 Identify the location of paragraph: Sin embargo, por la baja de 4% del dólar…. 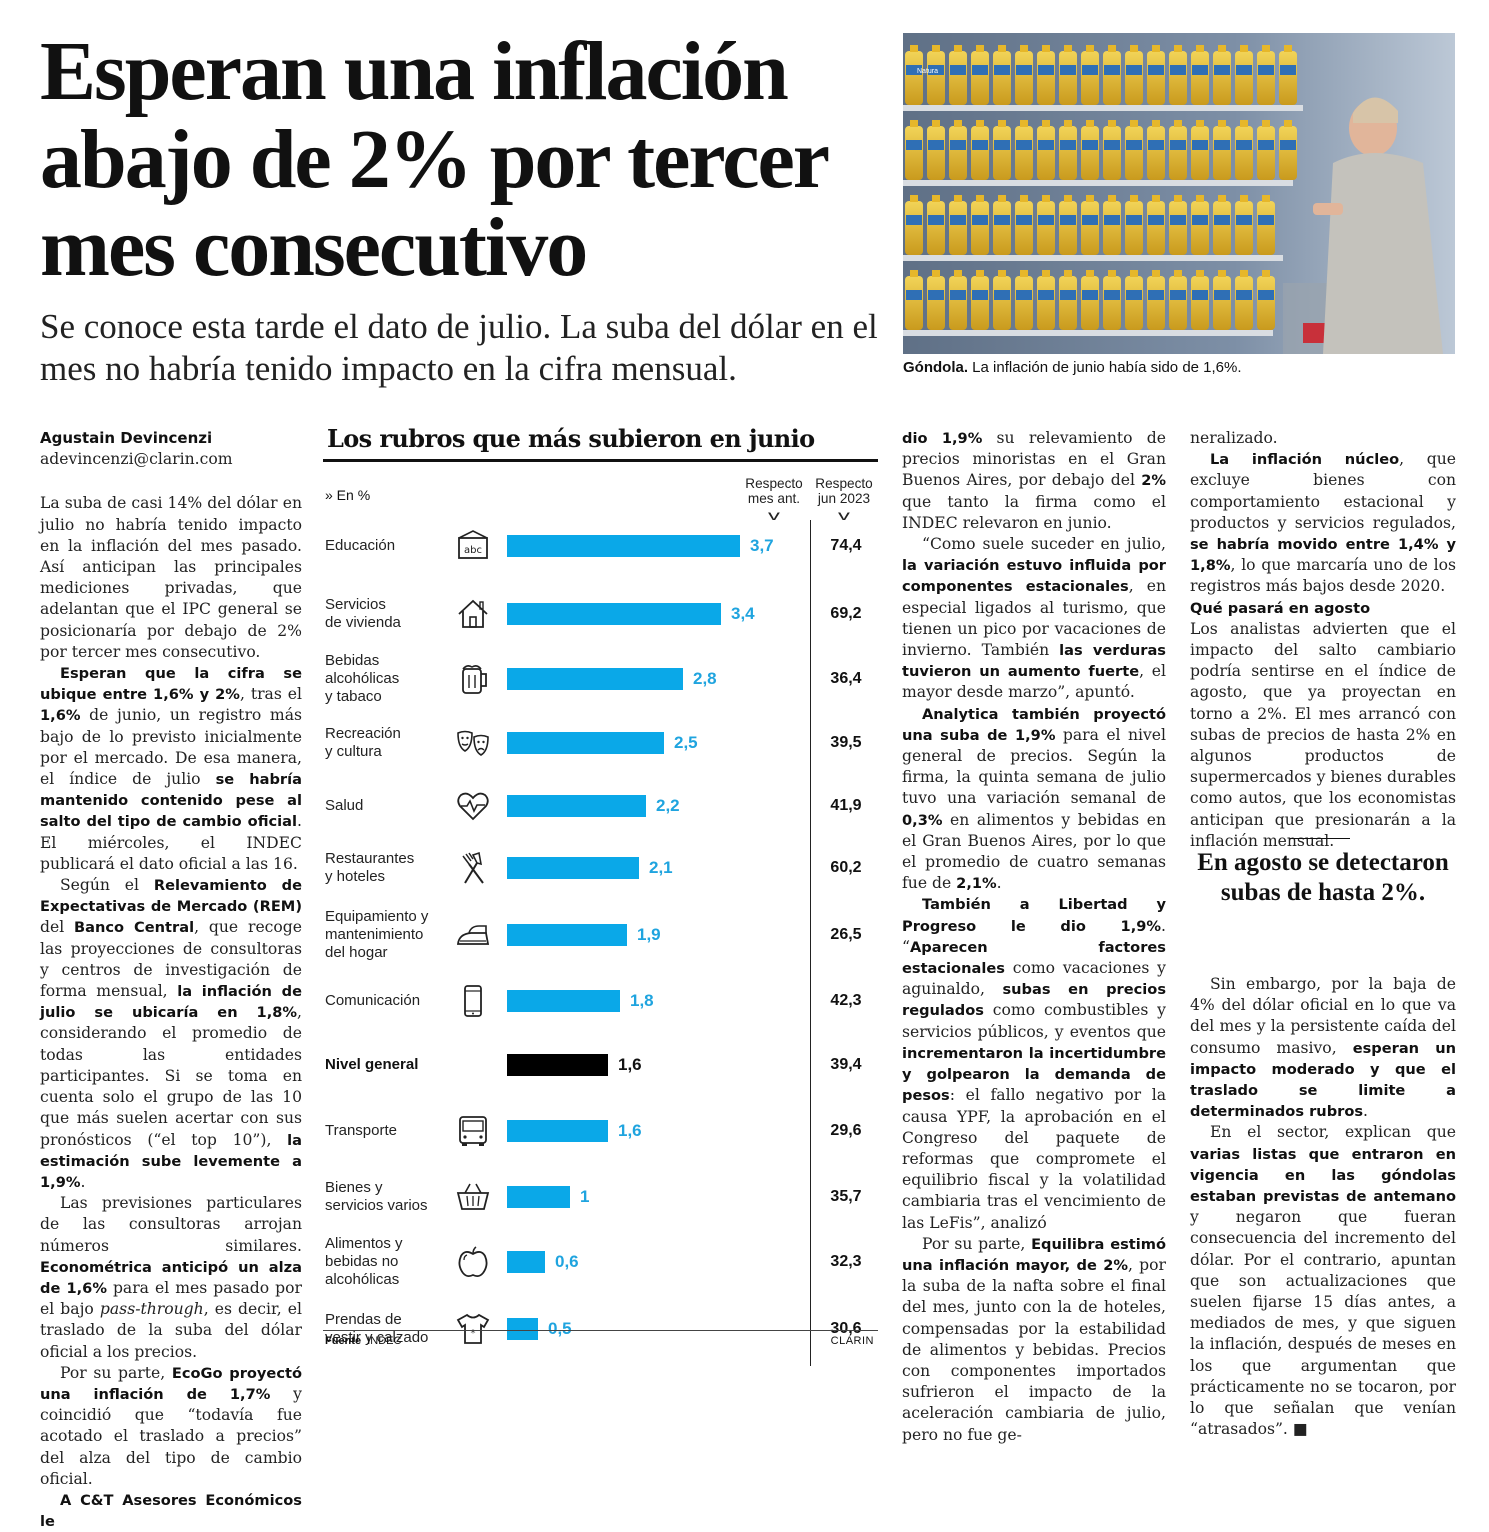
(1323, 1048).